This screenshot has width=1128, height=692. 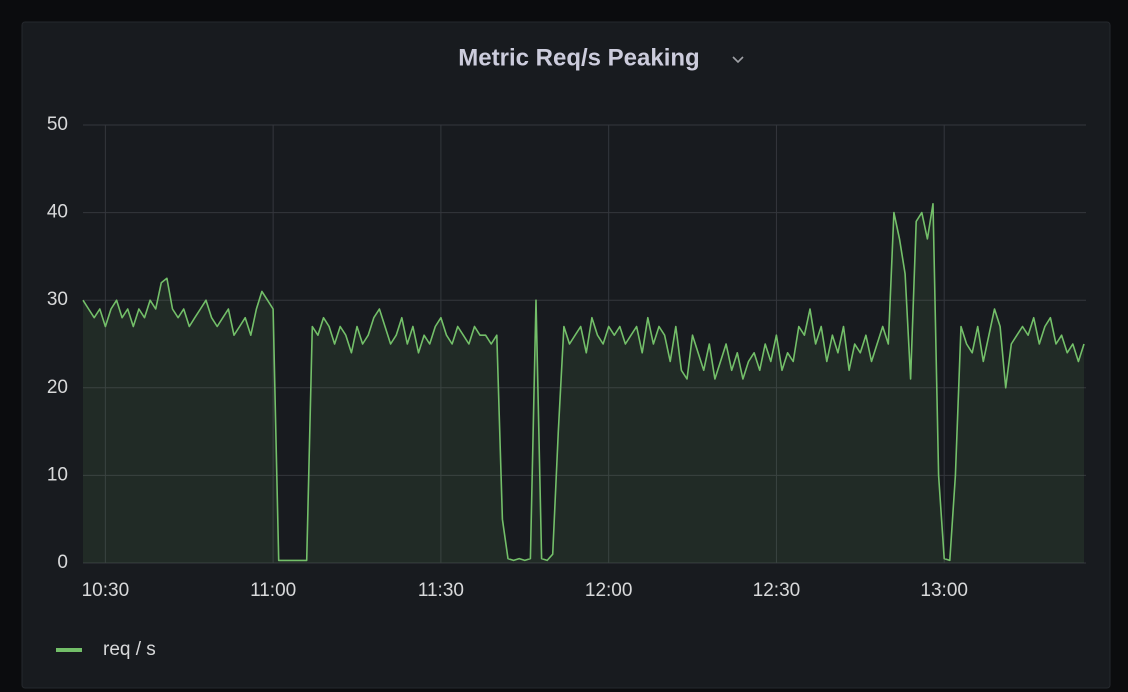 I want to click on y-tick-label: 0, so click(x=62, y=562).